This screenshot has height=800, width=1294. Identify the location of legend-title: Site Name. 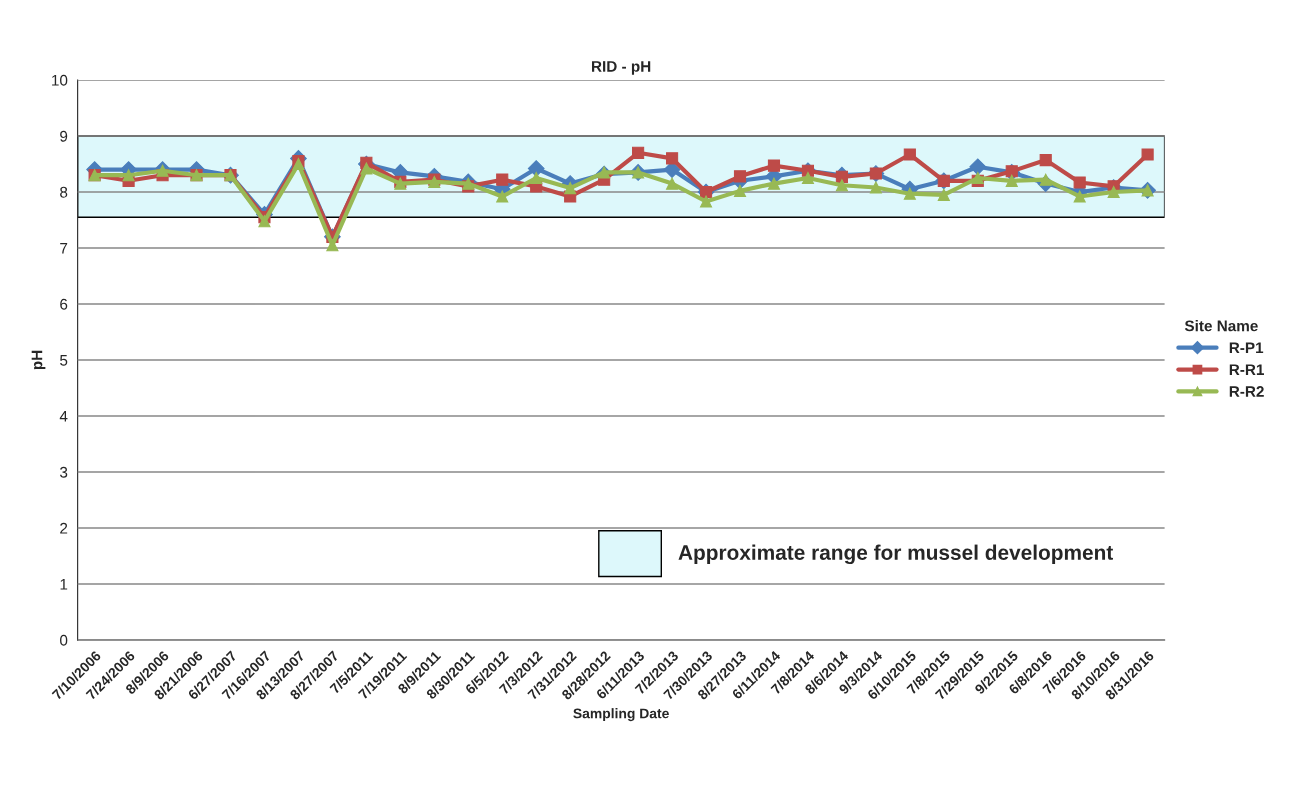
(1221, 326).